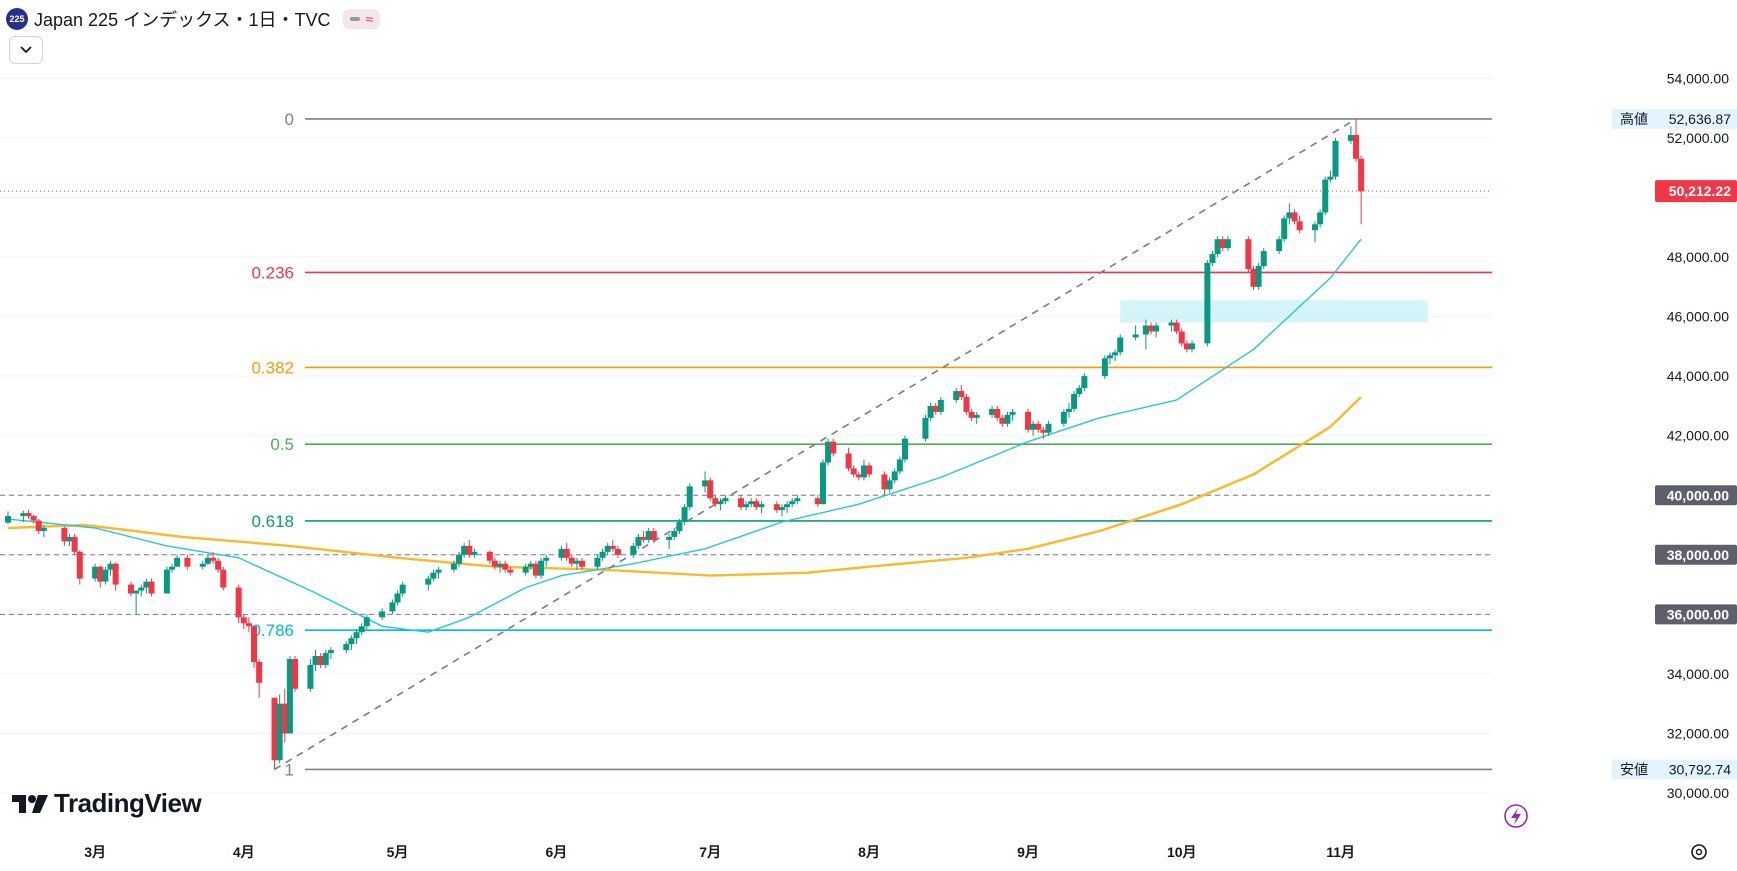 The width and height of the screenshot is (1737, 871). I want to click on chart-title: Japan 225 インデックス・1日・TVC, so click(182, 20).